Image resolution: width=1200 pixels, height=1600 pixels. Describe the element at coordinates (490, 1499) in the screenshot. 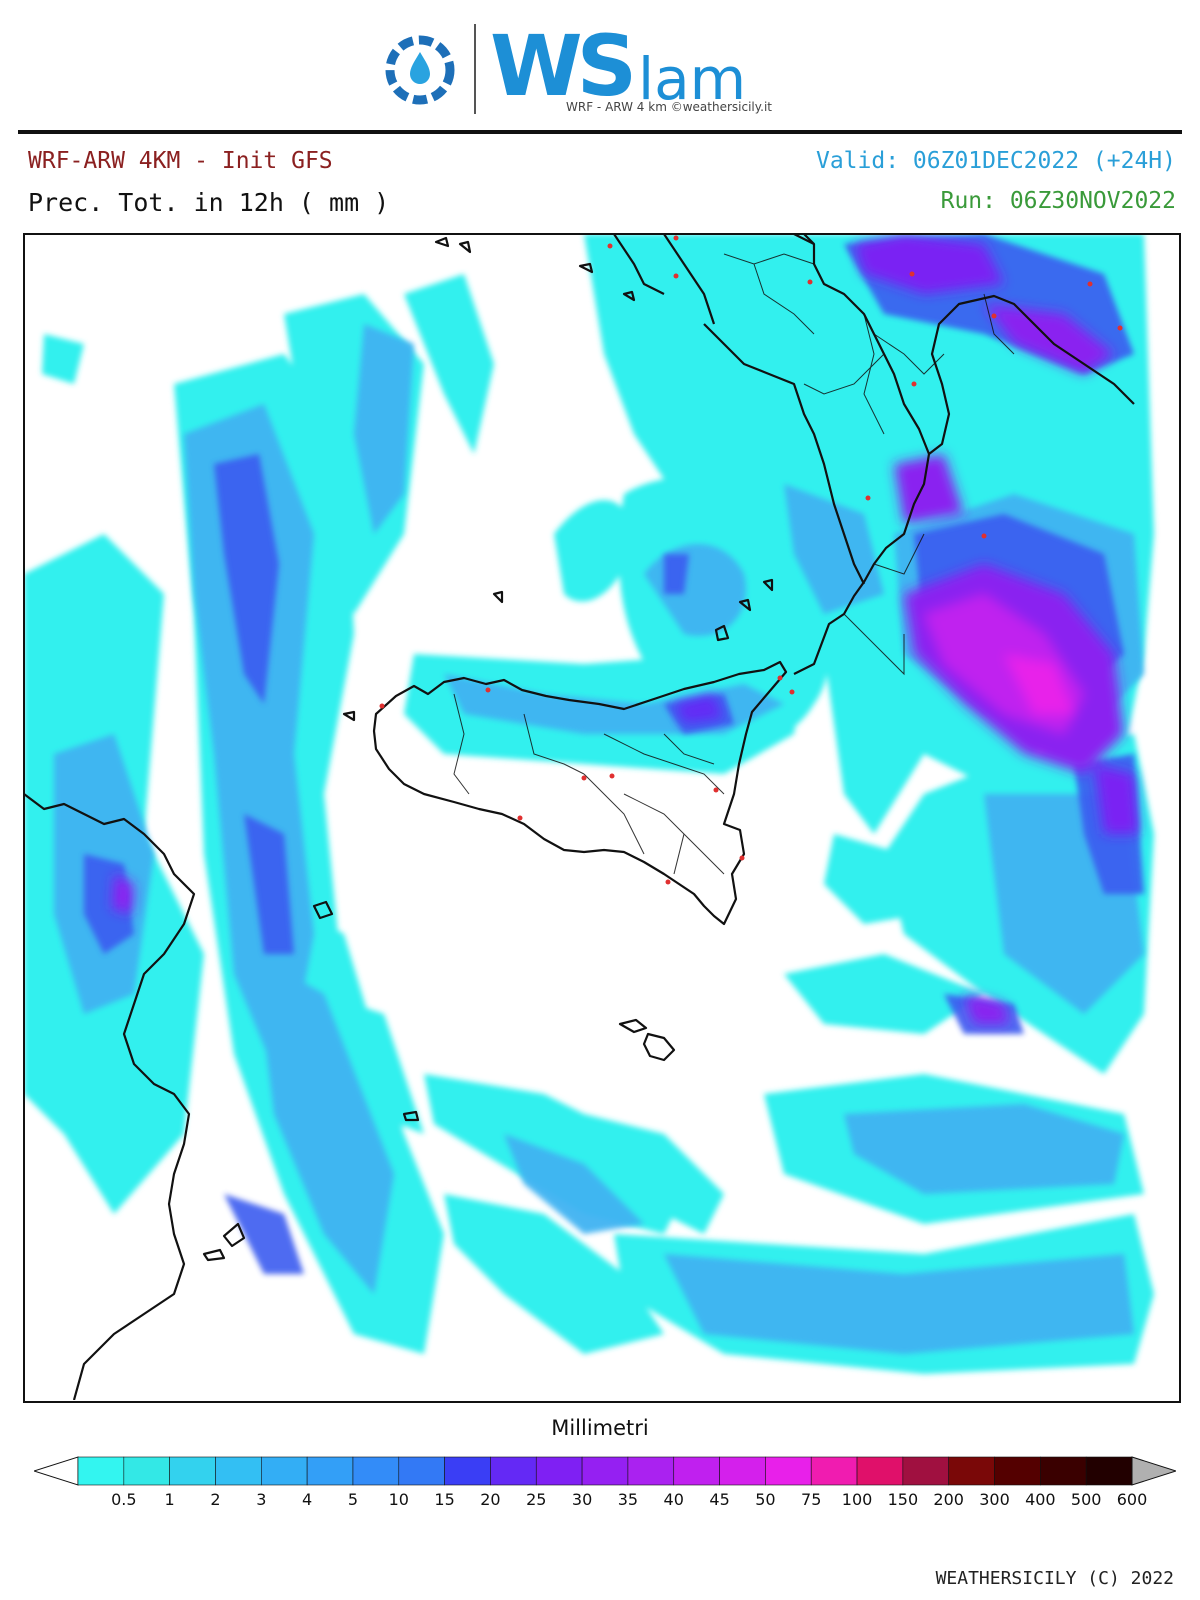

I see `colorbar-label: 20` at that location.